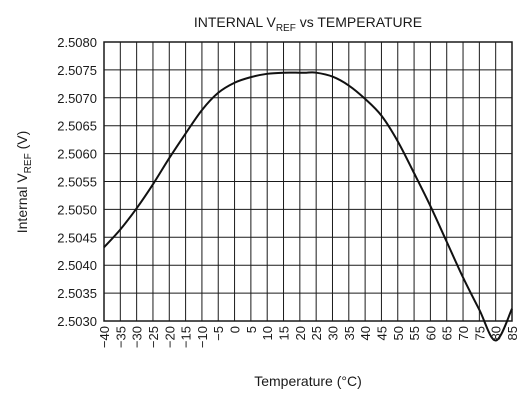  I want to click on x-tick-label: 55, so click(414, 333).